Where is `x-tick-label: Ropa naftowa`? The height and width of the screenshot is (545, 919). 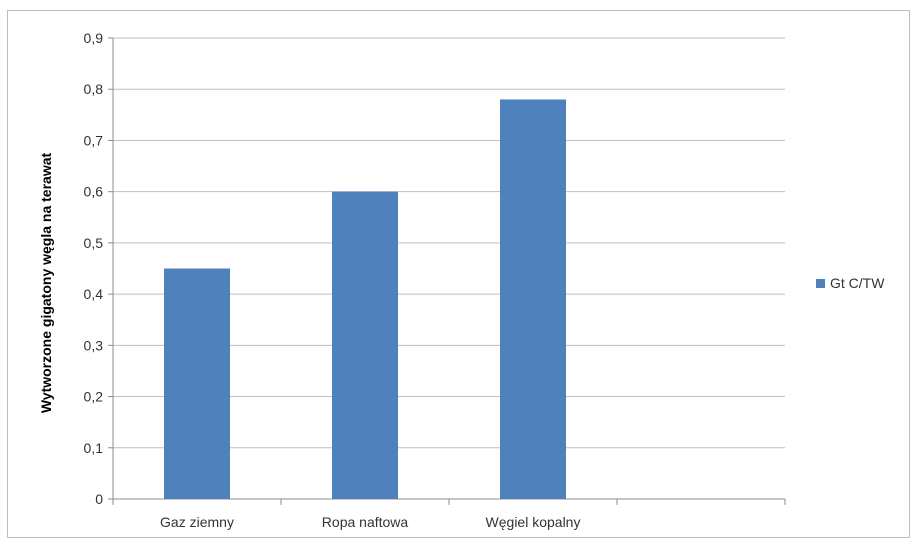 x-tick-label: Ropa naftowa is located at coordinates (365, 522).